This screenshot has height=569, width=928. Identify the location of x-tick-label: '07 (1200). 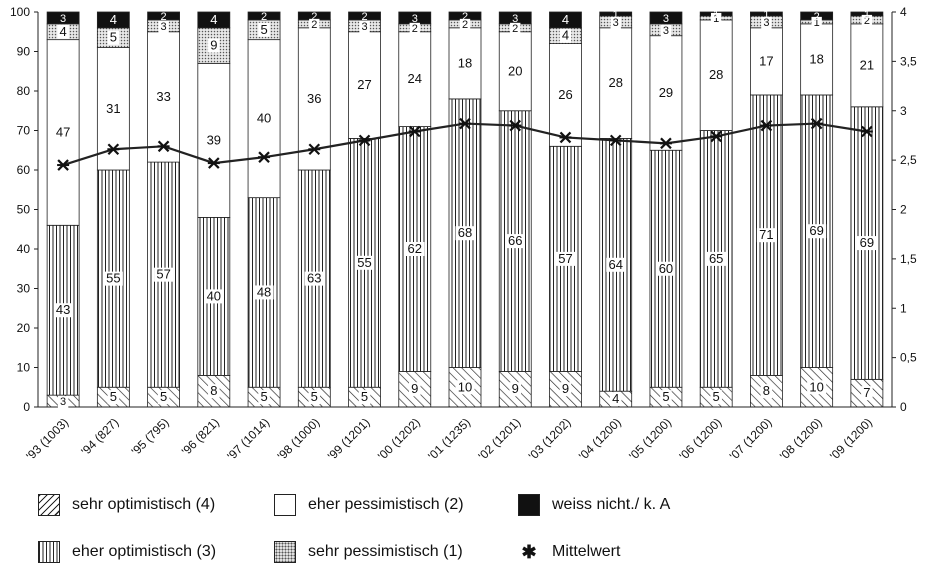
(751, 439).